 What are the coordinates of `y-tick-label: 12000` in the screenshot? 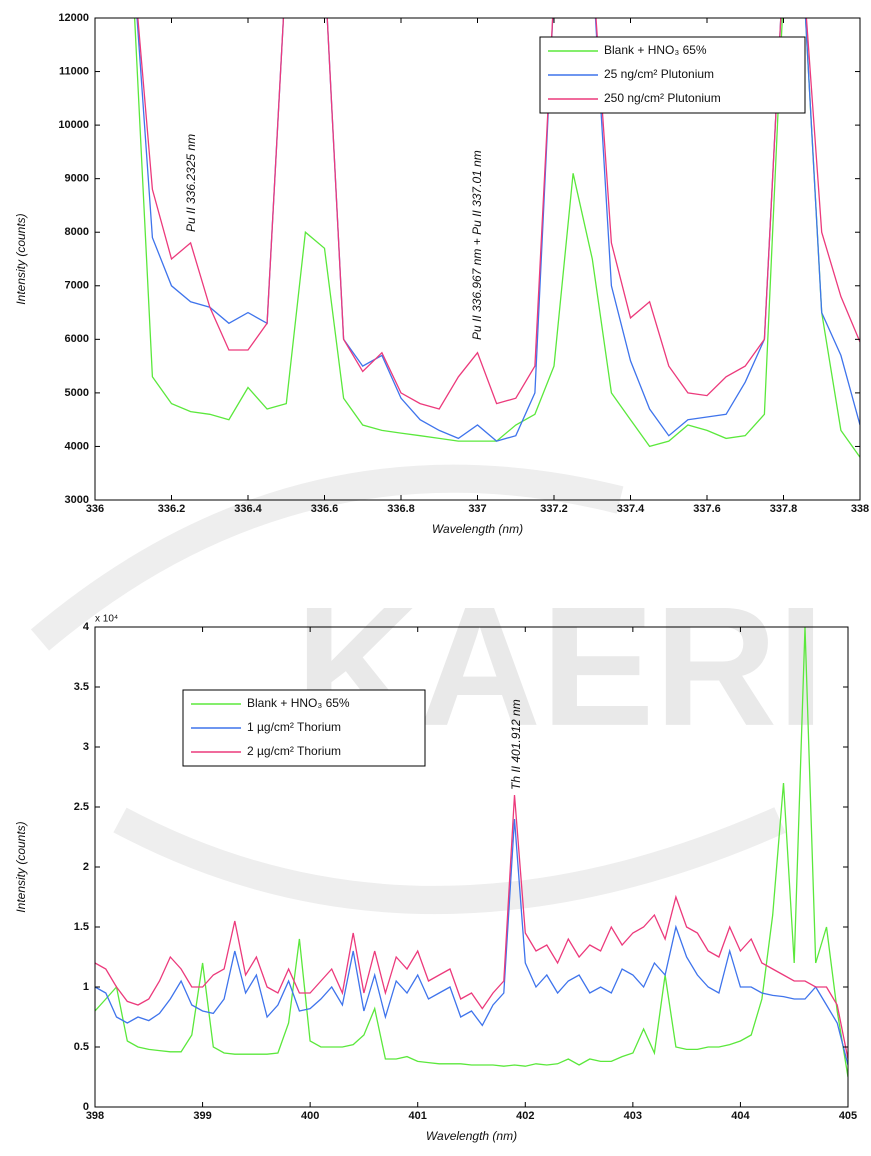 It's located at (73, 18).